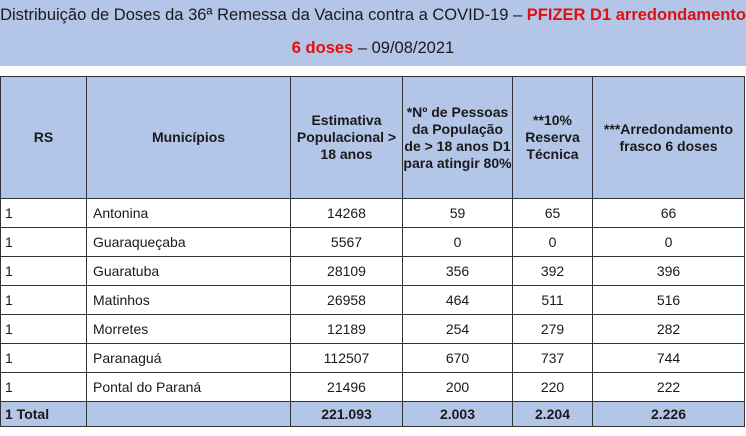 The image size is (746, 436). I want to click on cell-estimativa: 112507, so click(346, 358).